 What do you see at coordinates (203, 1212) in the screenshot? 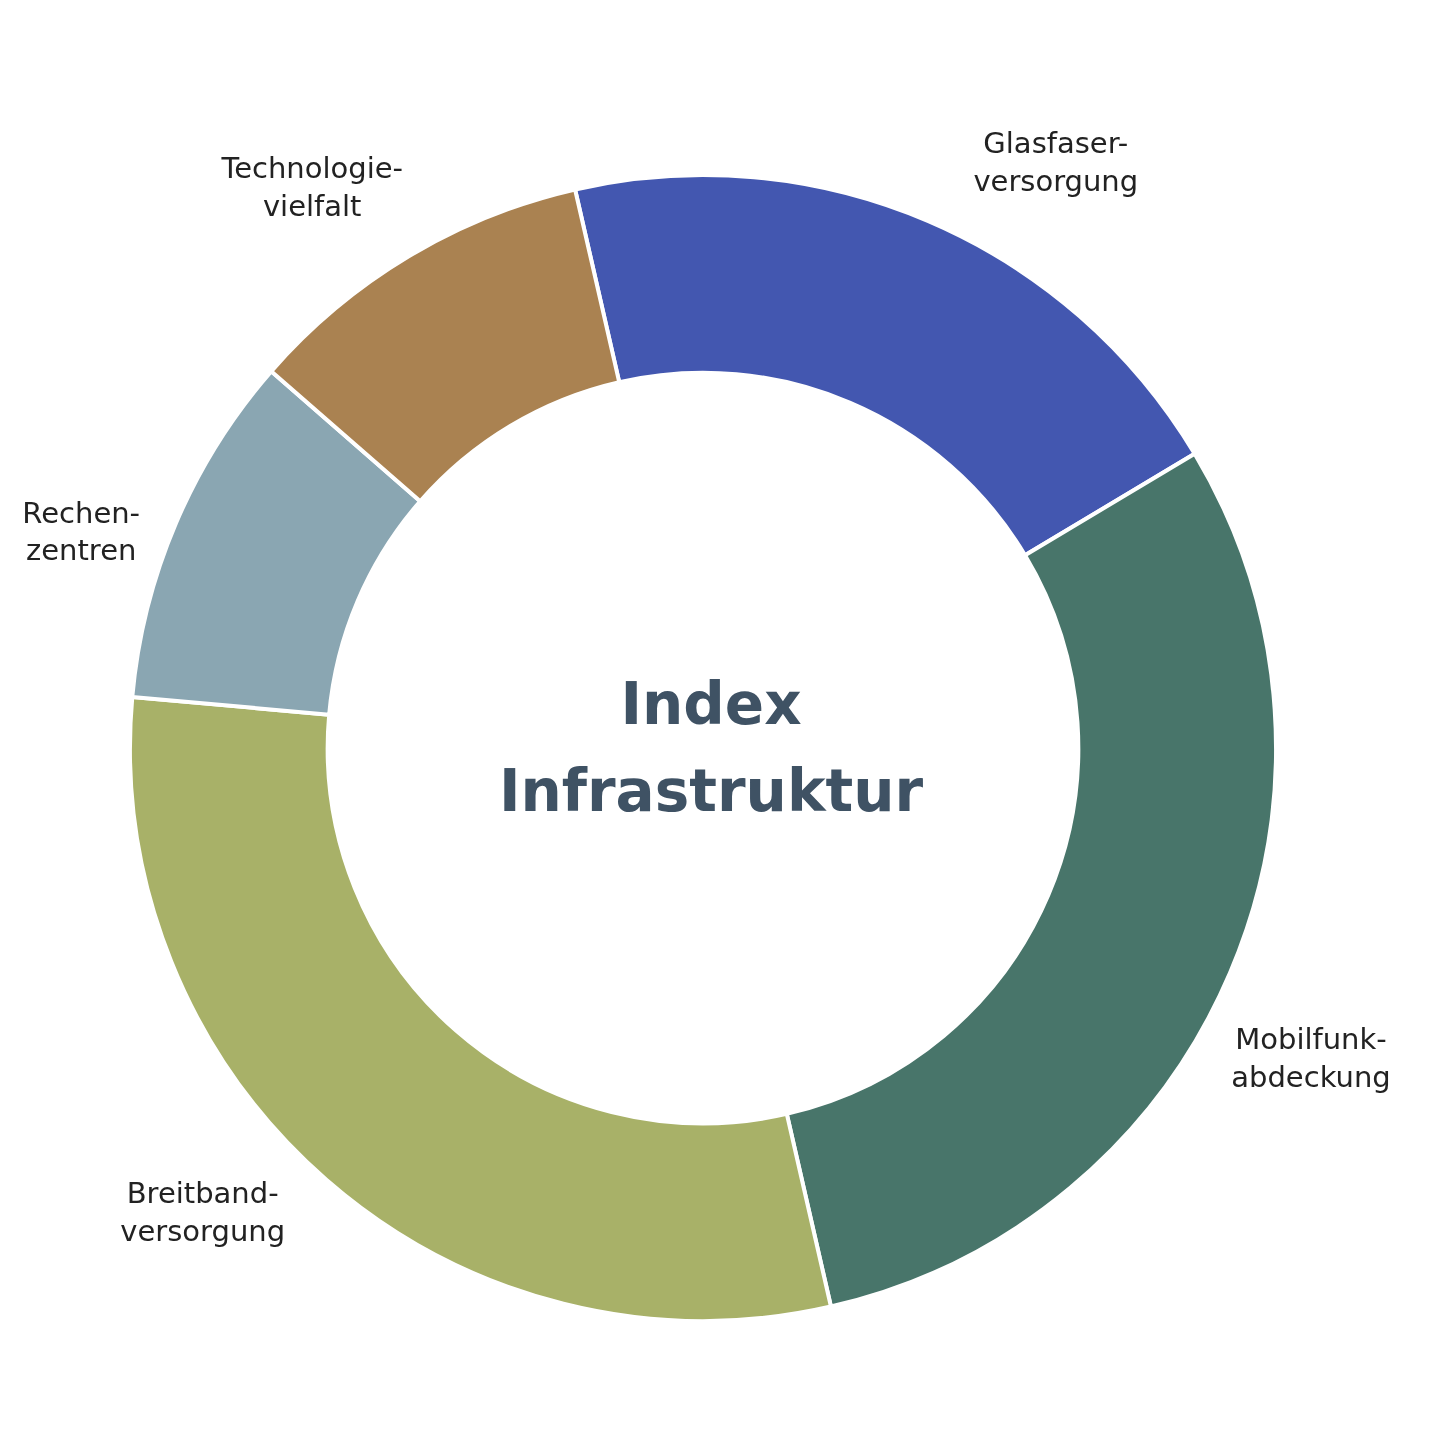
I see `slice-label: Breitband- versorgung` at bounding box center [203, 1212].